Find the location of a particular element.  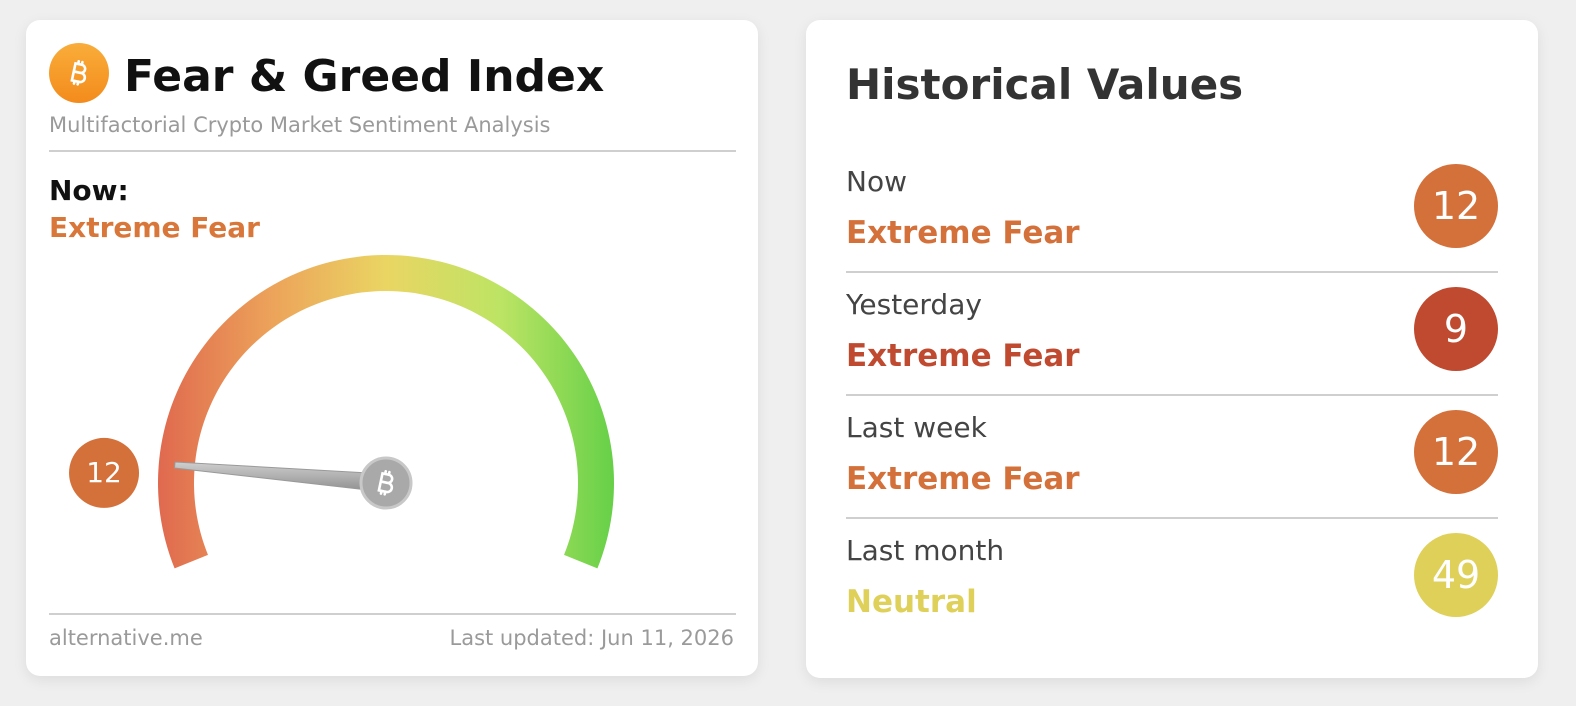

row-label: Yesterday is located at coordinates (914, 304).